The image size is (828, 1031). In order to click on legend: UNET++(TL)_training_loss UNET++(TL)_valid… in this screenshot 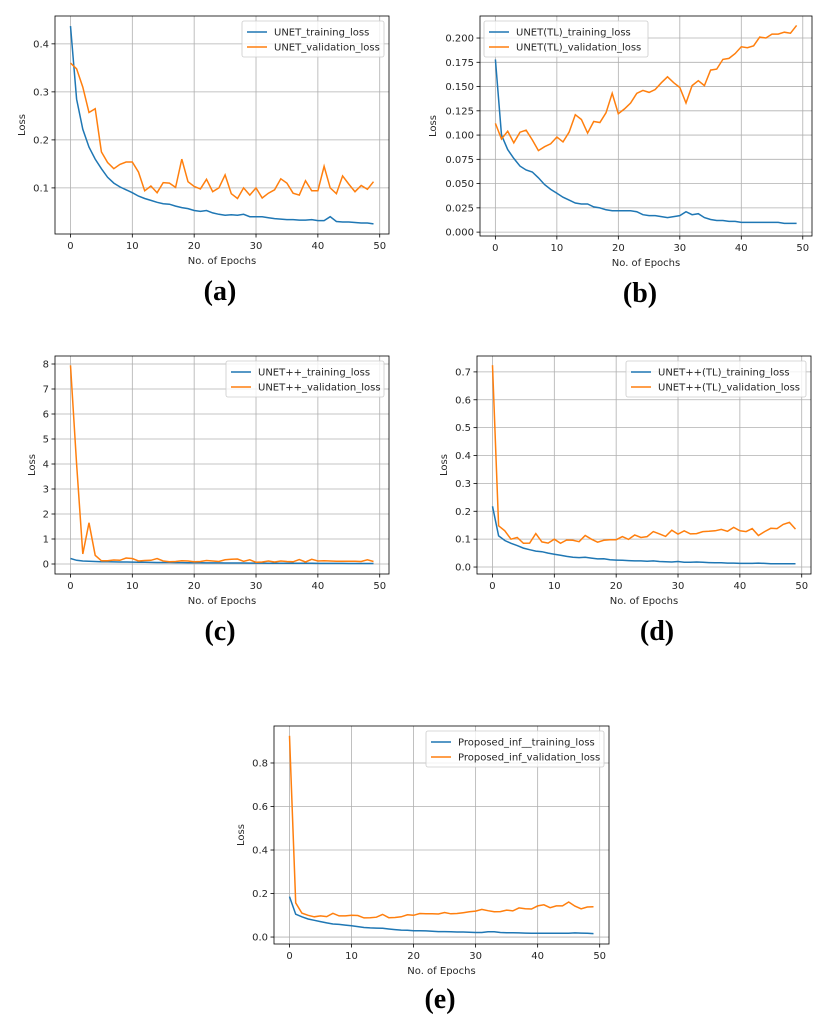, I will do `click(716, 379)`.